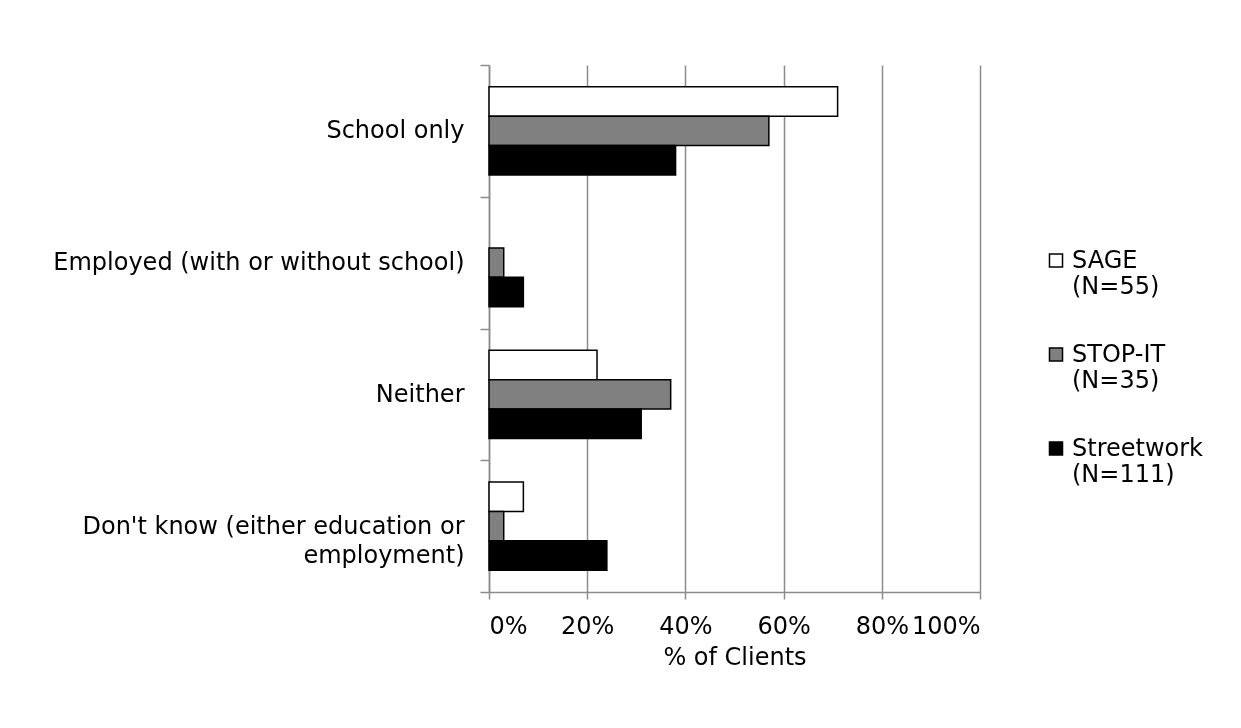  Describe the element at coordinates (588, 625) in the screenshot. I see `x-tick-label: 20%` at that location.